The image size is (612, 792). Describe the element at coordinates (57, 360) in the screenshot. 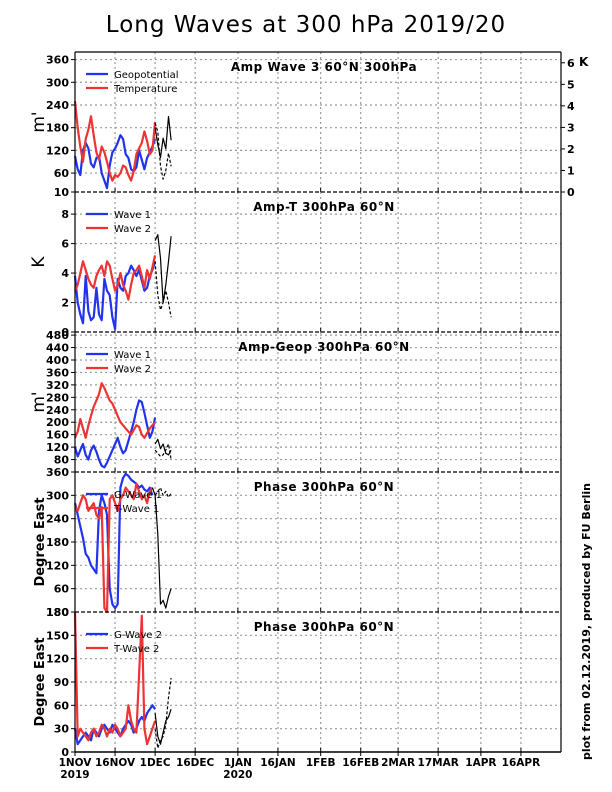

I see `y-tick-label: 400` at that location.